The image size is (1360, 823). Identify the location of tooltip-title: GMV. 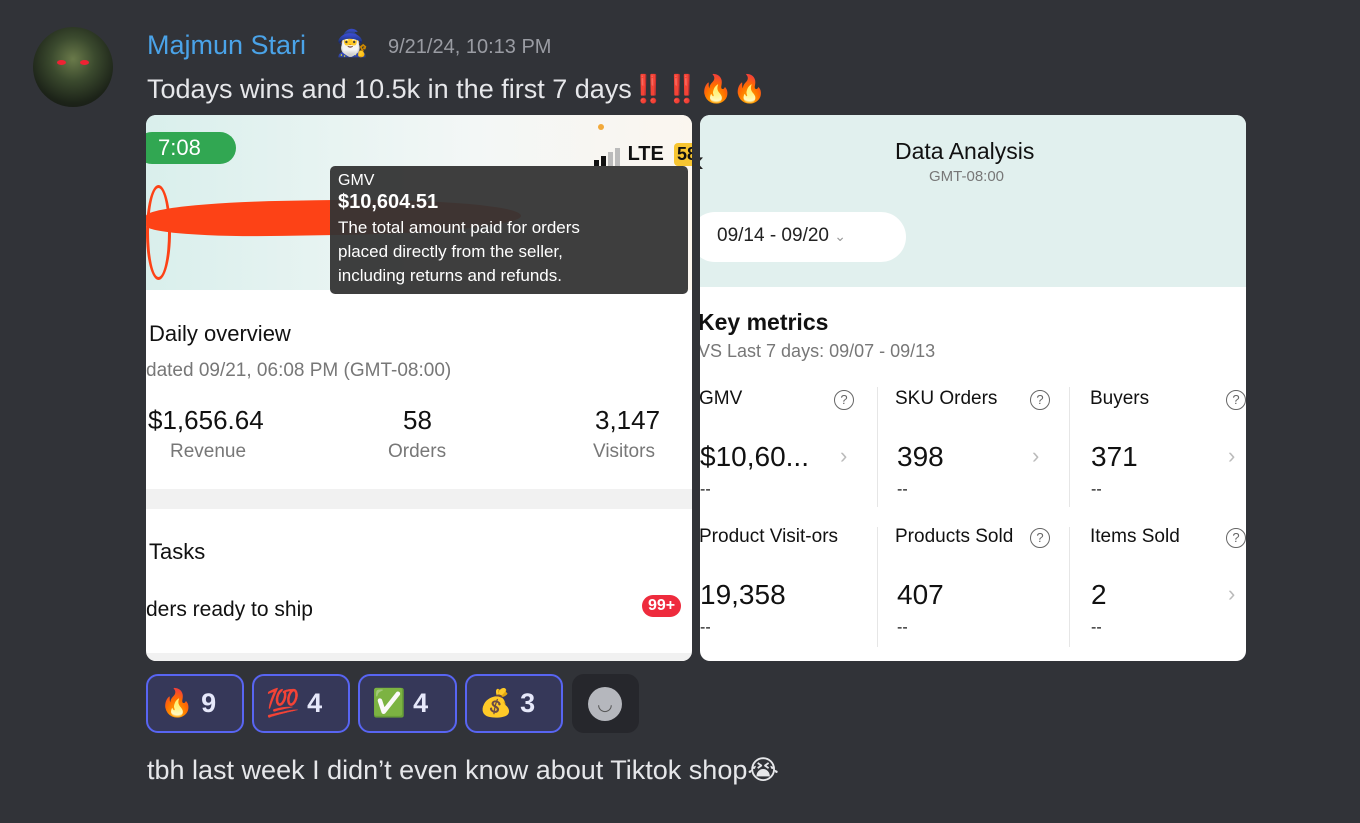
(356, 180).